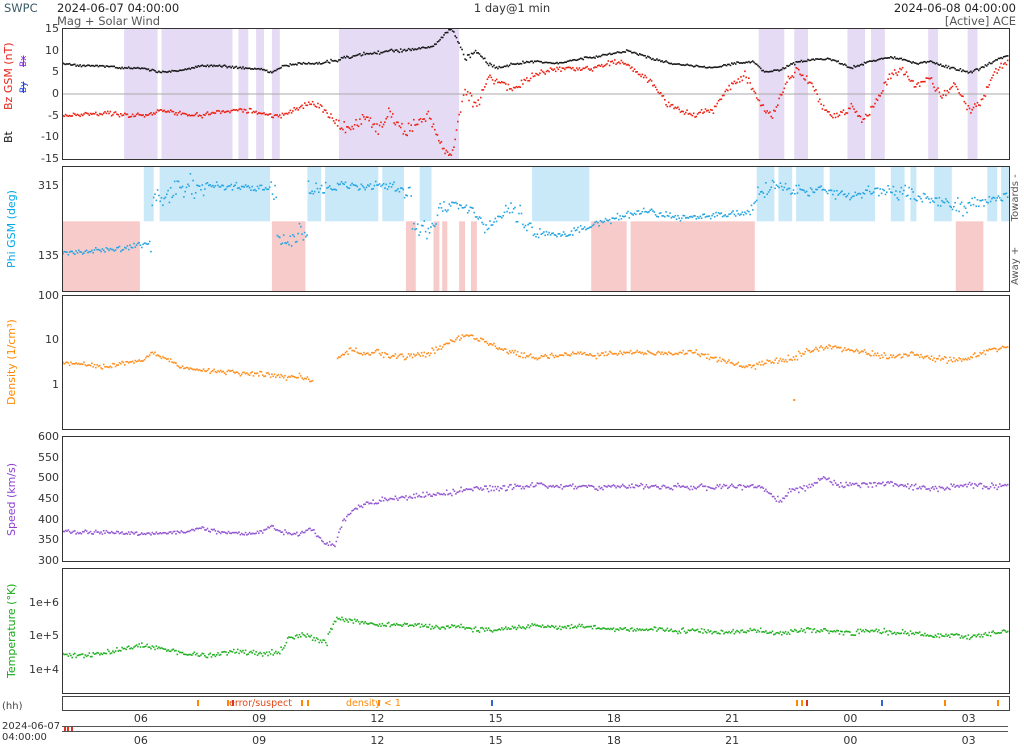  What do you see at coordinates (11, 499) in the screenshot?
I see `speed-axis-label: Speed (km/s)` at bounding box center [11, 499].